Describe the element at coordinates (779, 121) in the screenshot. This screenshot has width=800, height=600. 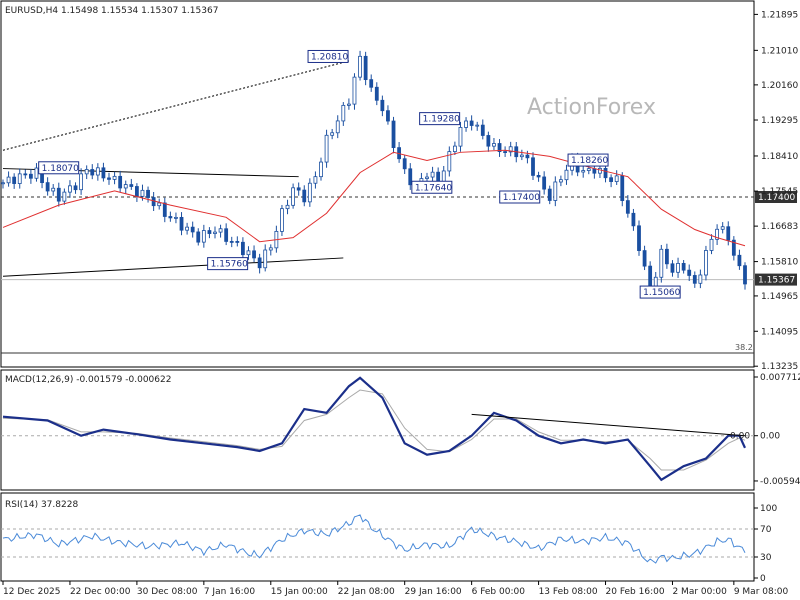
I see `price-axis-label: 1.19295` at that location.